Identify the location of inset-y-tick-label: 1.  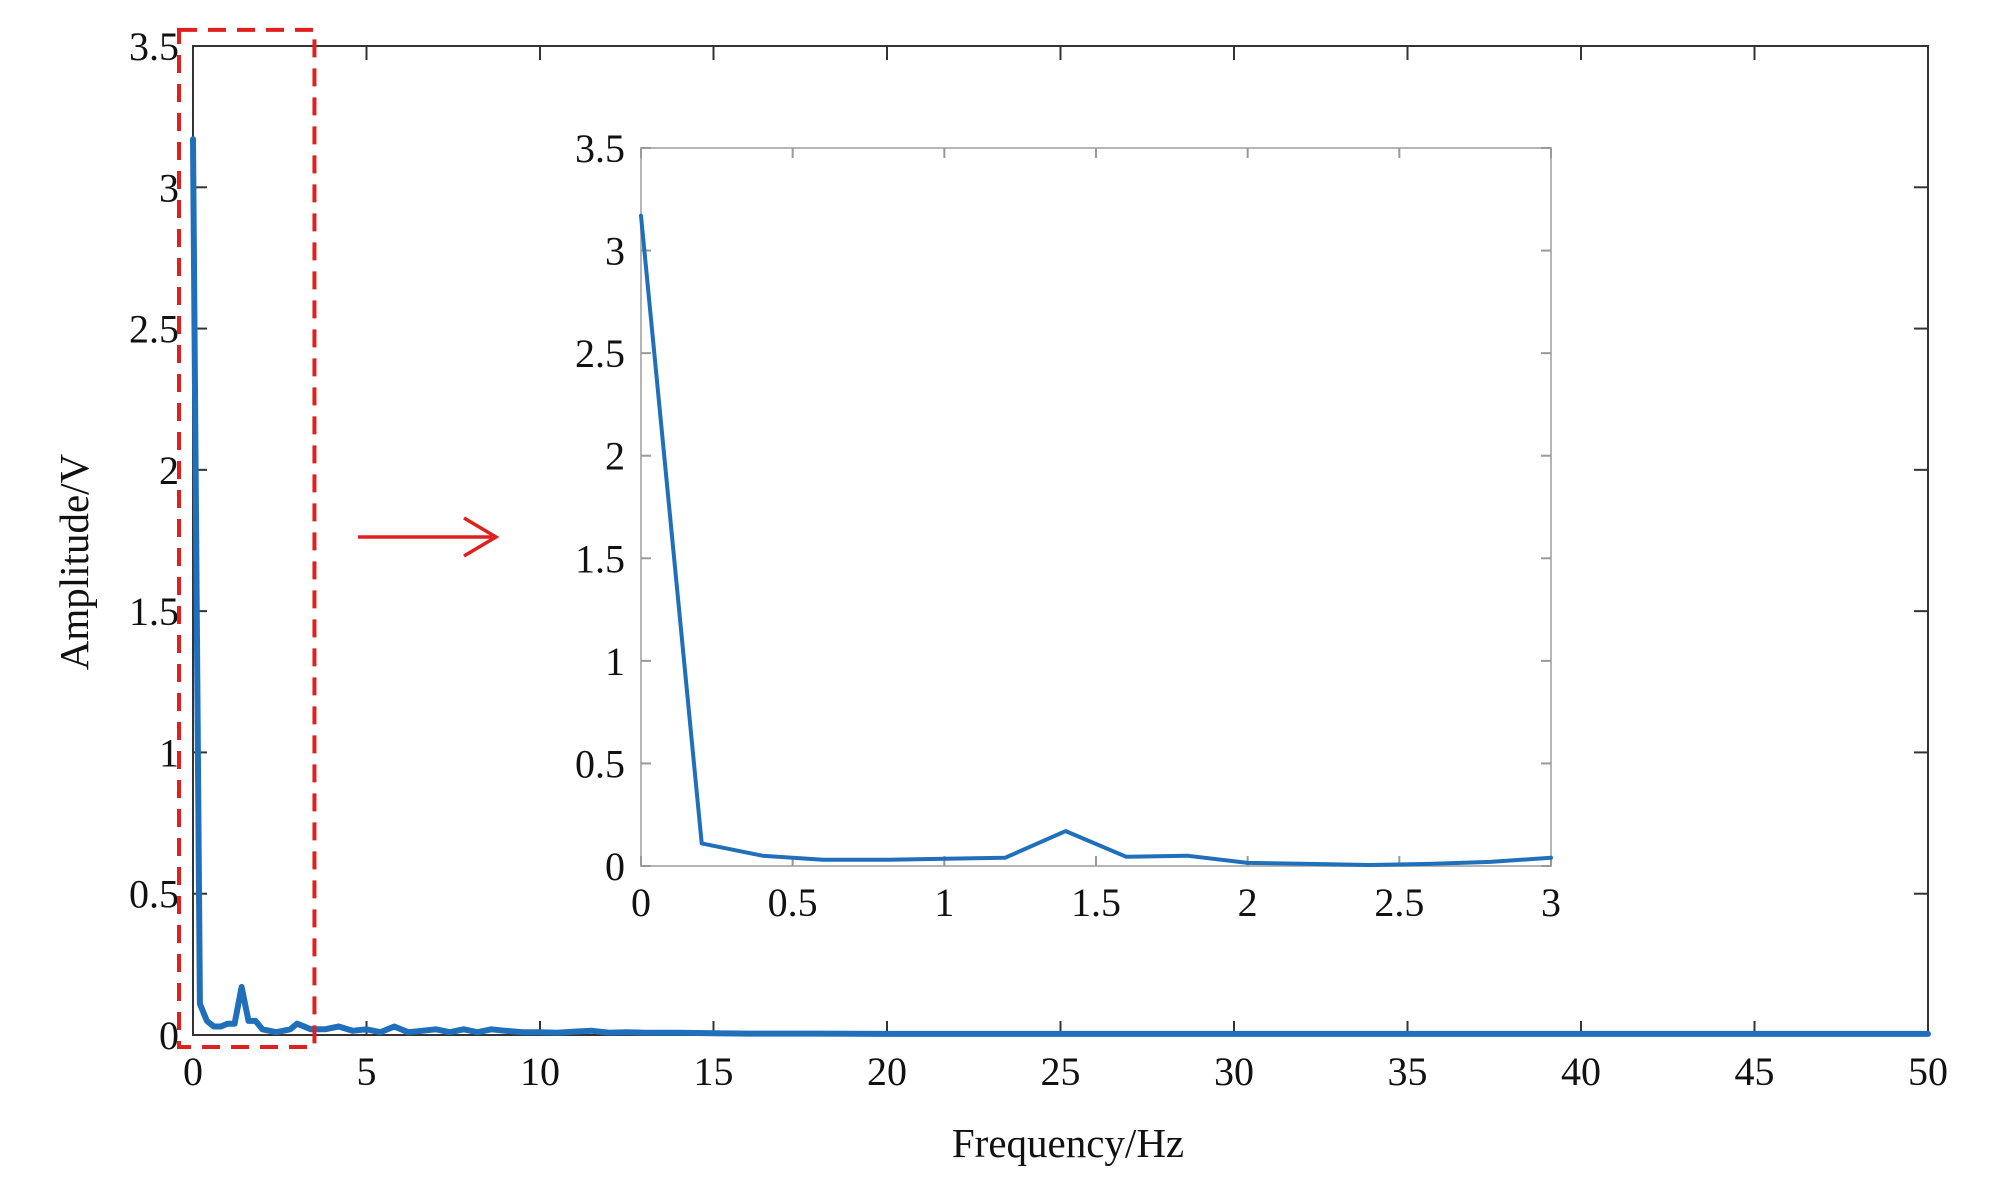
(615, 661).